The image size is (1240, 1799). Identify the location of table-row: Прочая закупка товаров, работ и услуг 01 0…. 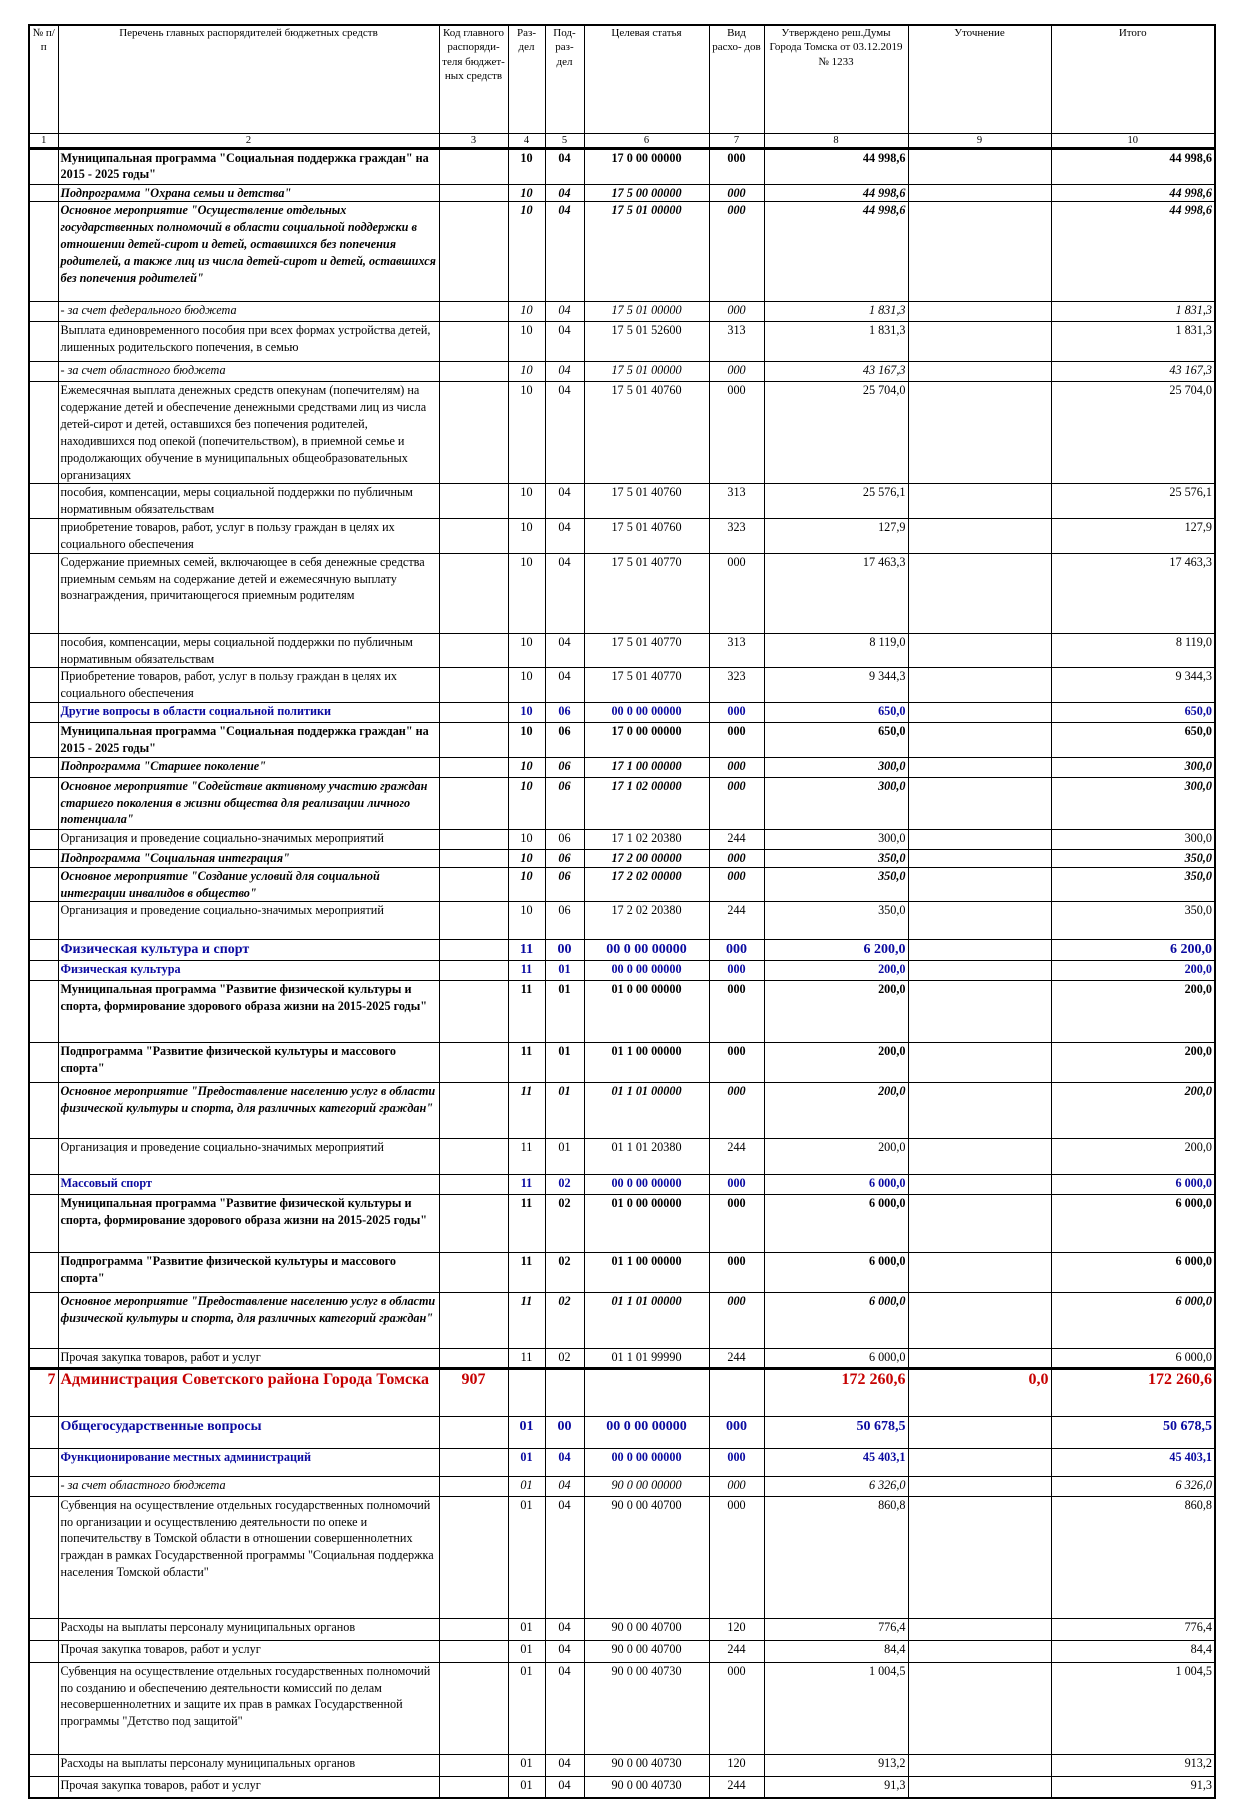
(622, 1651).